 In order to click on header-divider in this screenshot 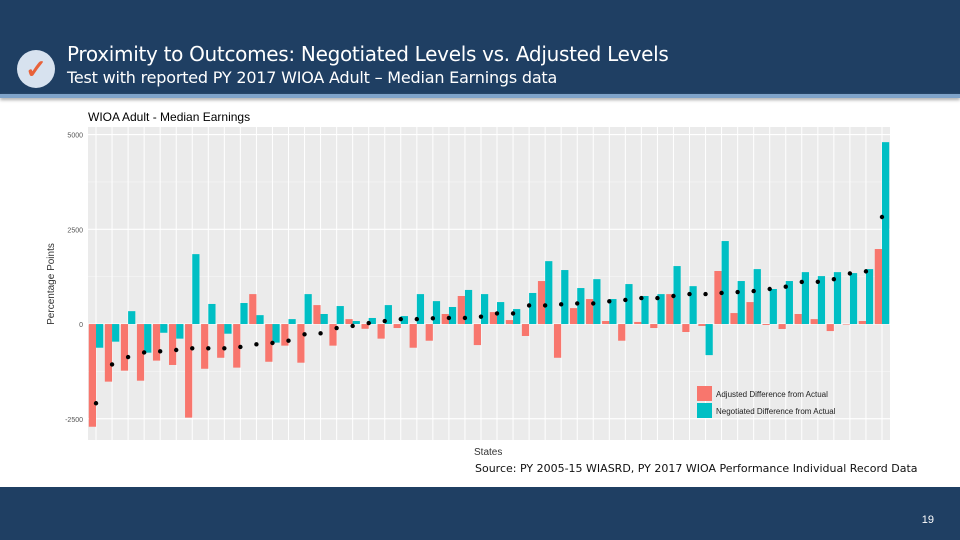, I will do `click(480, 96)`.